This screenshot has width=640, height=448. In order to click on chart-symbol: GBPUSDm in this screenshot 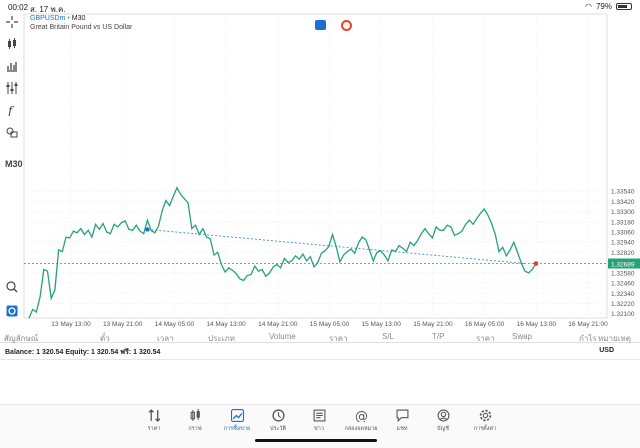, I will do `click(48, 18)`.